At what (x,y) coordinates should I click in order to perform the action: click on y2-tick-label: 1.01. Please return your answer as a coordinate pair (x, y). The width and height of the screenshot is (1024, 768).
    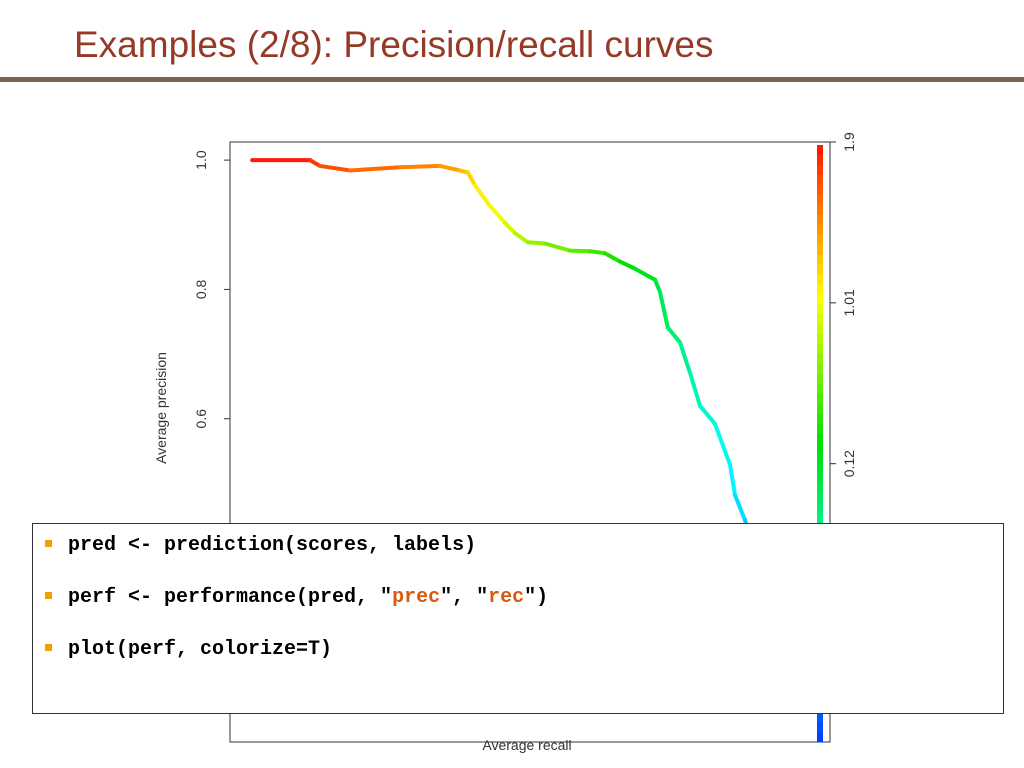
    Looking at the image, I should click on (849, 302).